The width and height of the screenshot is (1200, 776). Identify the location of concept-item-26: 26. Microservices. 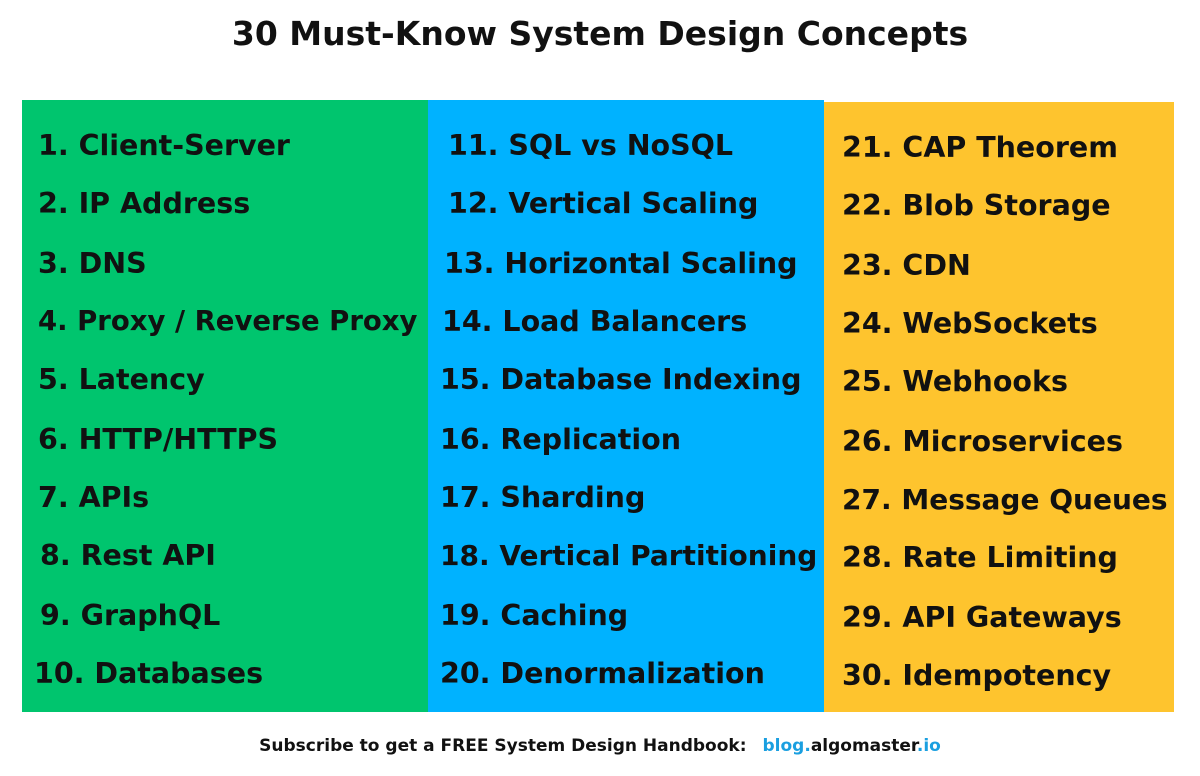
(982, 441).